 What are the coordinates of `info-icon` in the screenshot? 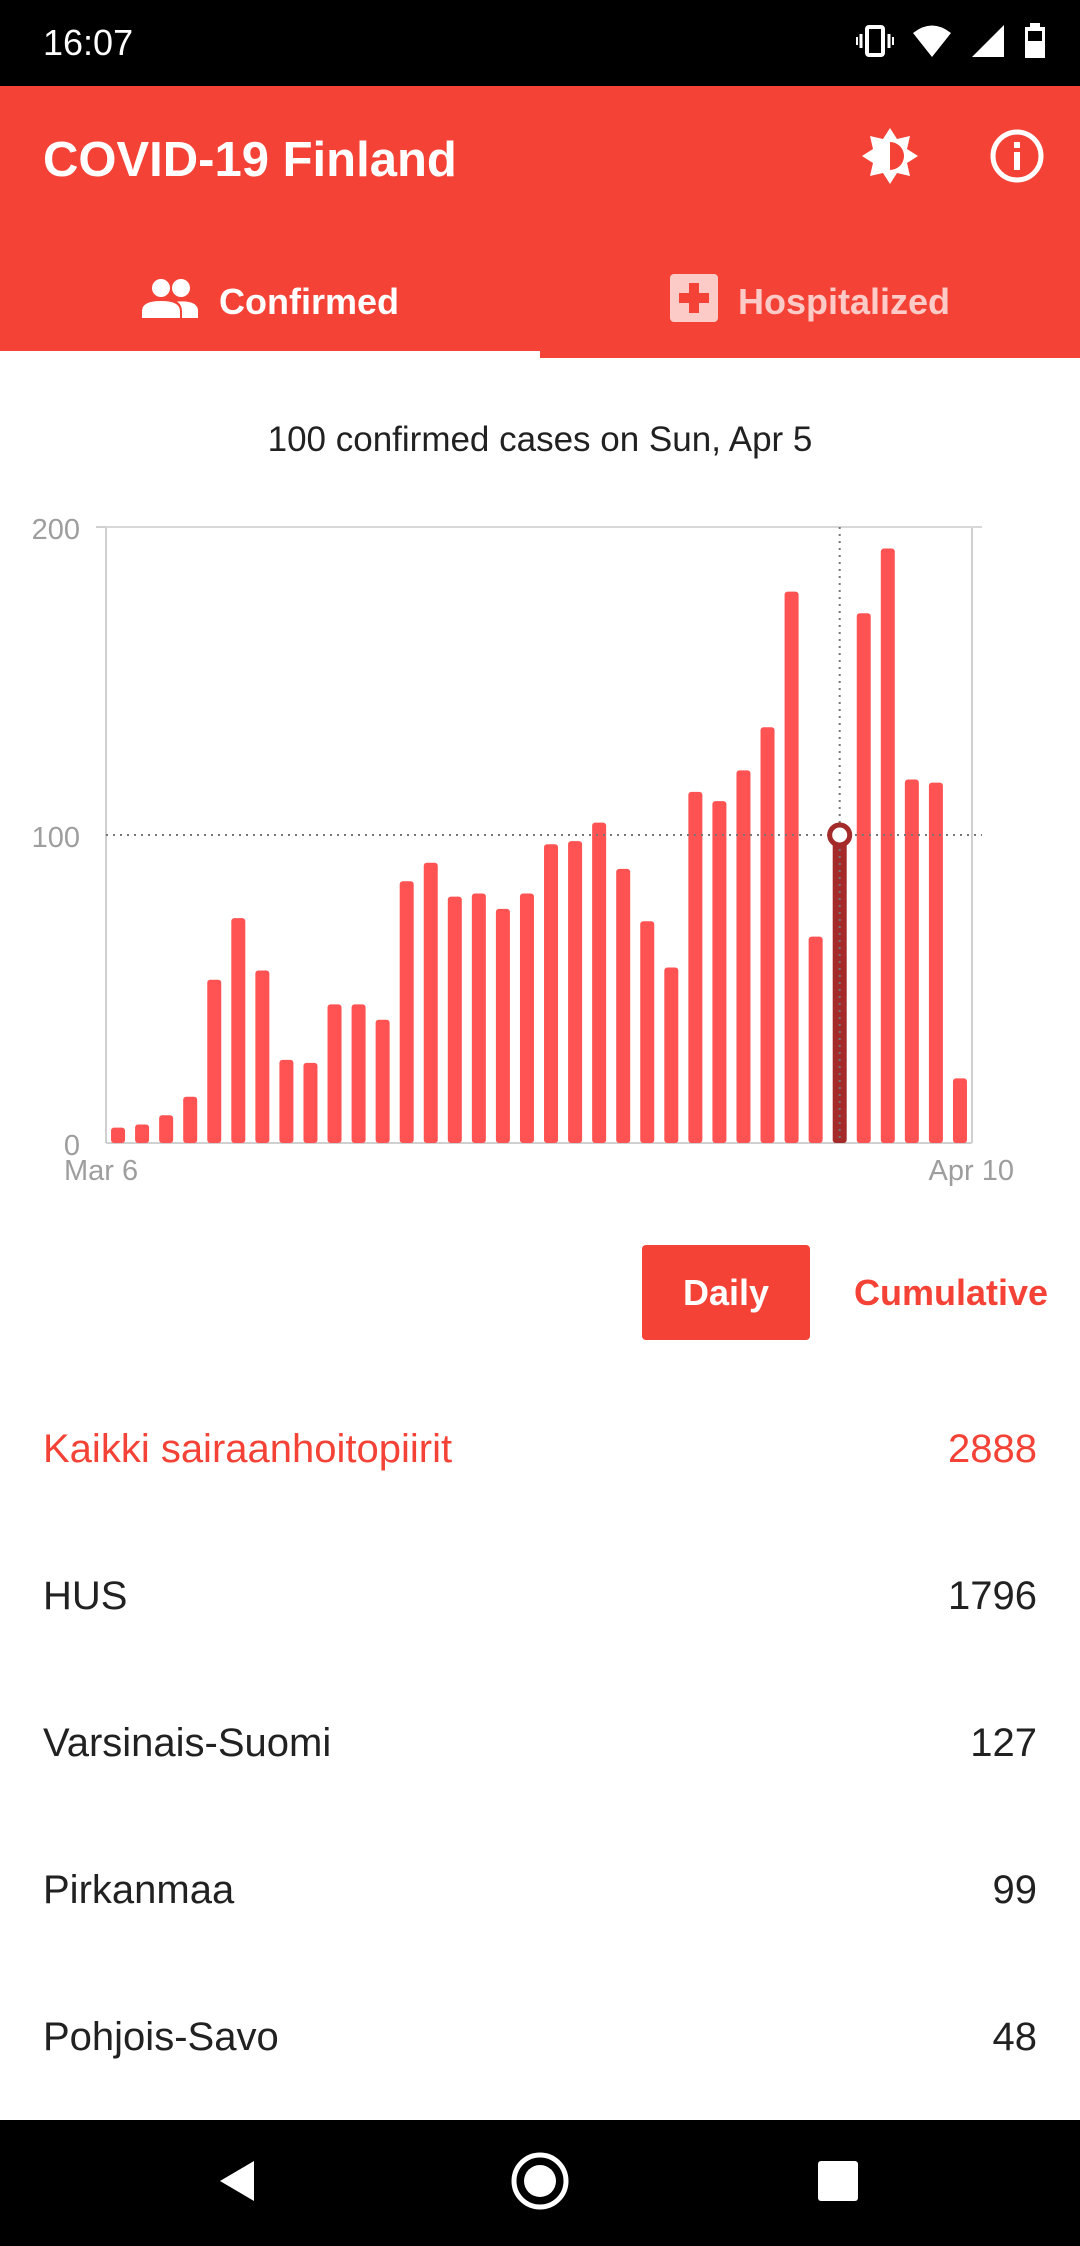 It's located at (1017, 158).